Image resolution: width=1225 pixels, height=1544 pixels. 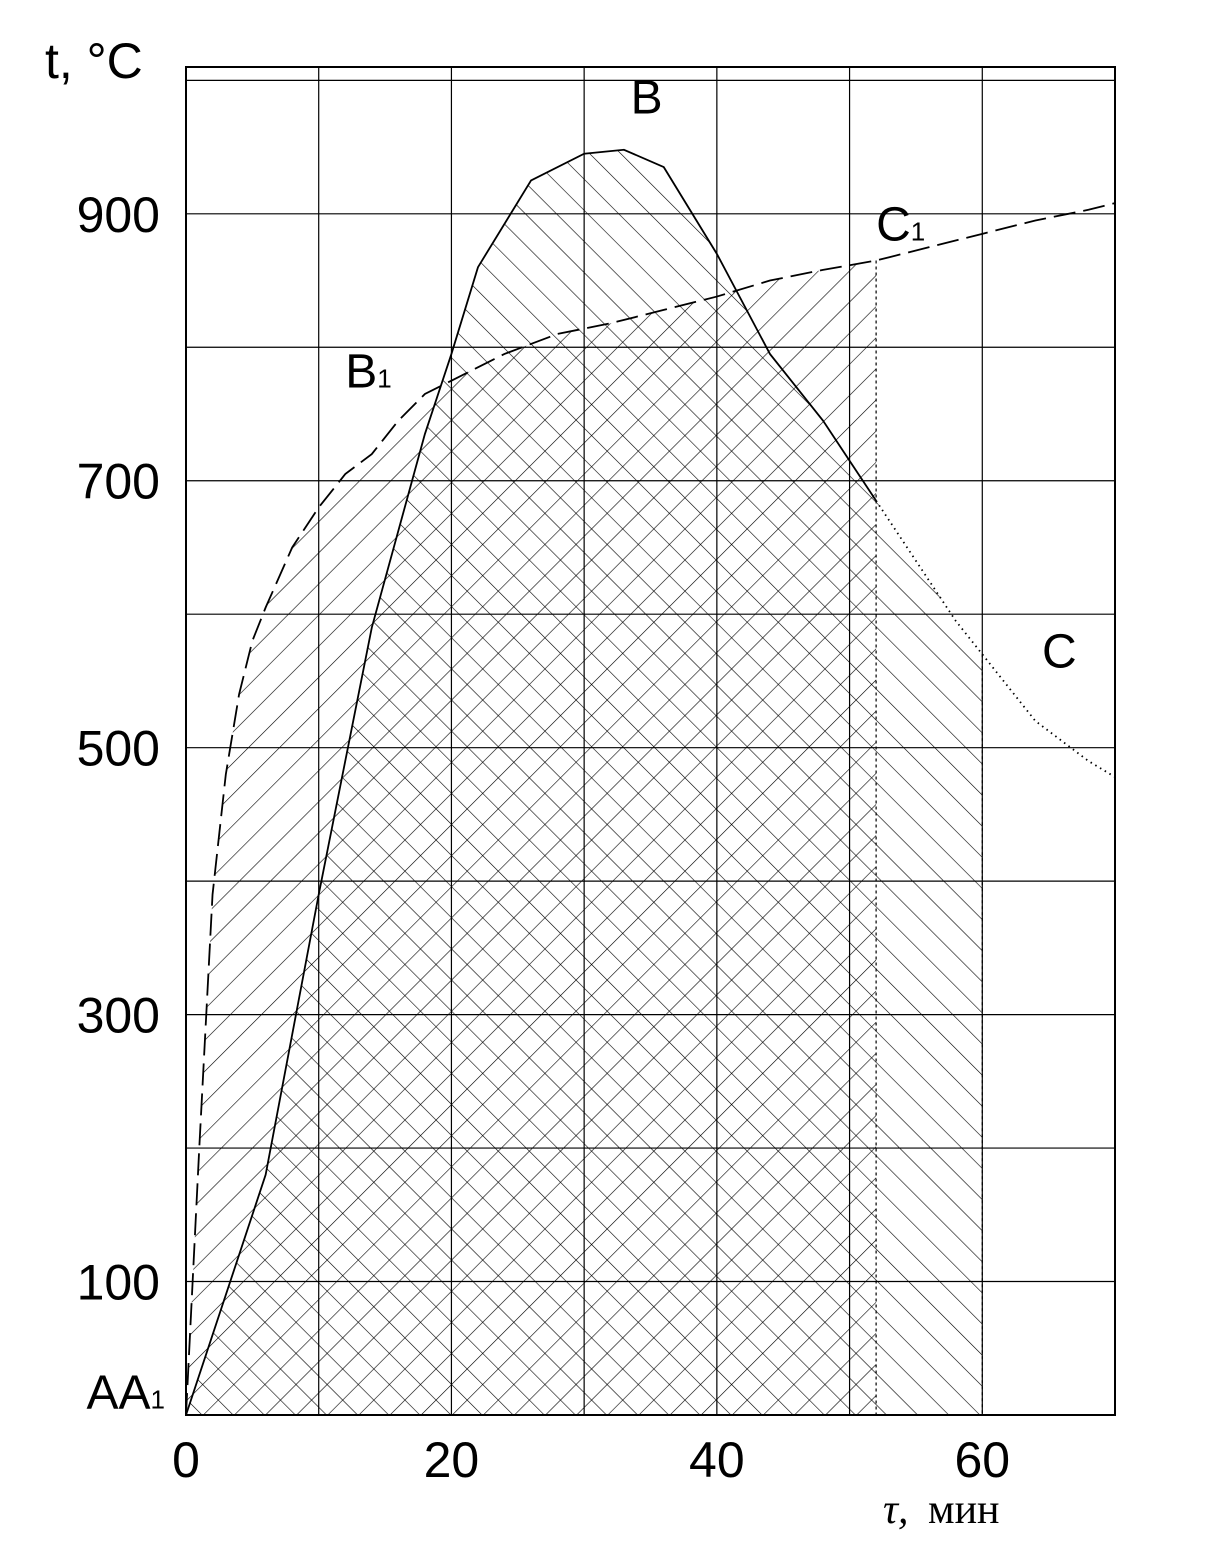 I want to click on y-tick-label: 300, so click(x=118, y=1016).